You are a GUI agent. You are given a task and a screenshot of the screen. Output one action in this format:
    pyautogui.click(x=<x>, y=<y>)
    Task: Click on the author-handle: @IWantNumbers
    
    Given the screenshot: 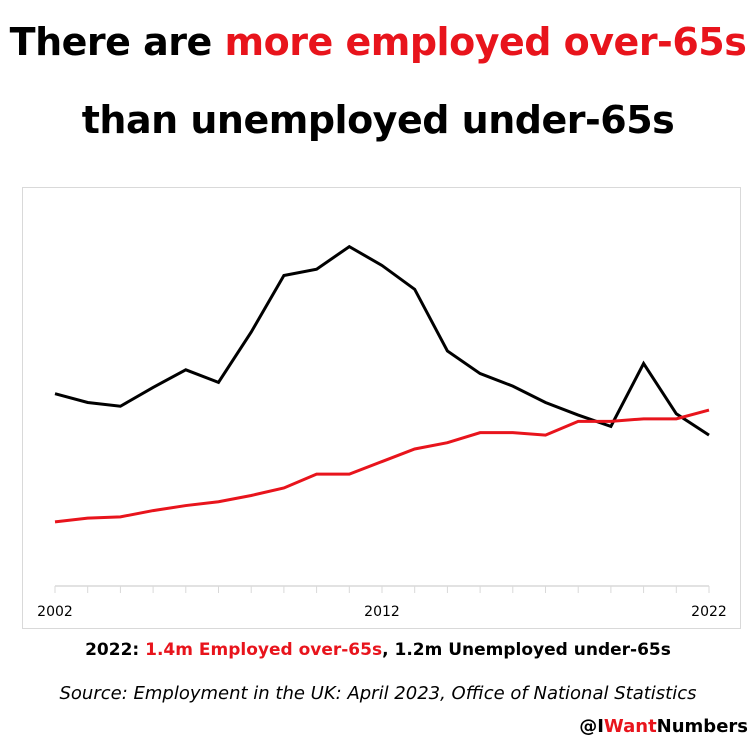 What is the action you would take?
    pyautogui.click(x=663, y=726)
    